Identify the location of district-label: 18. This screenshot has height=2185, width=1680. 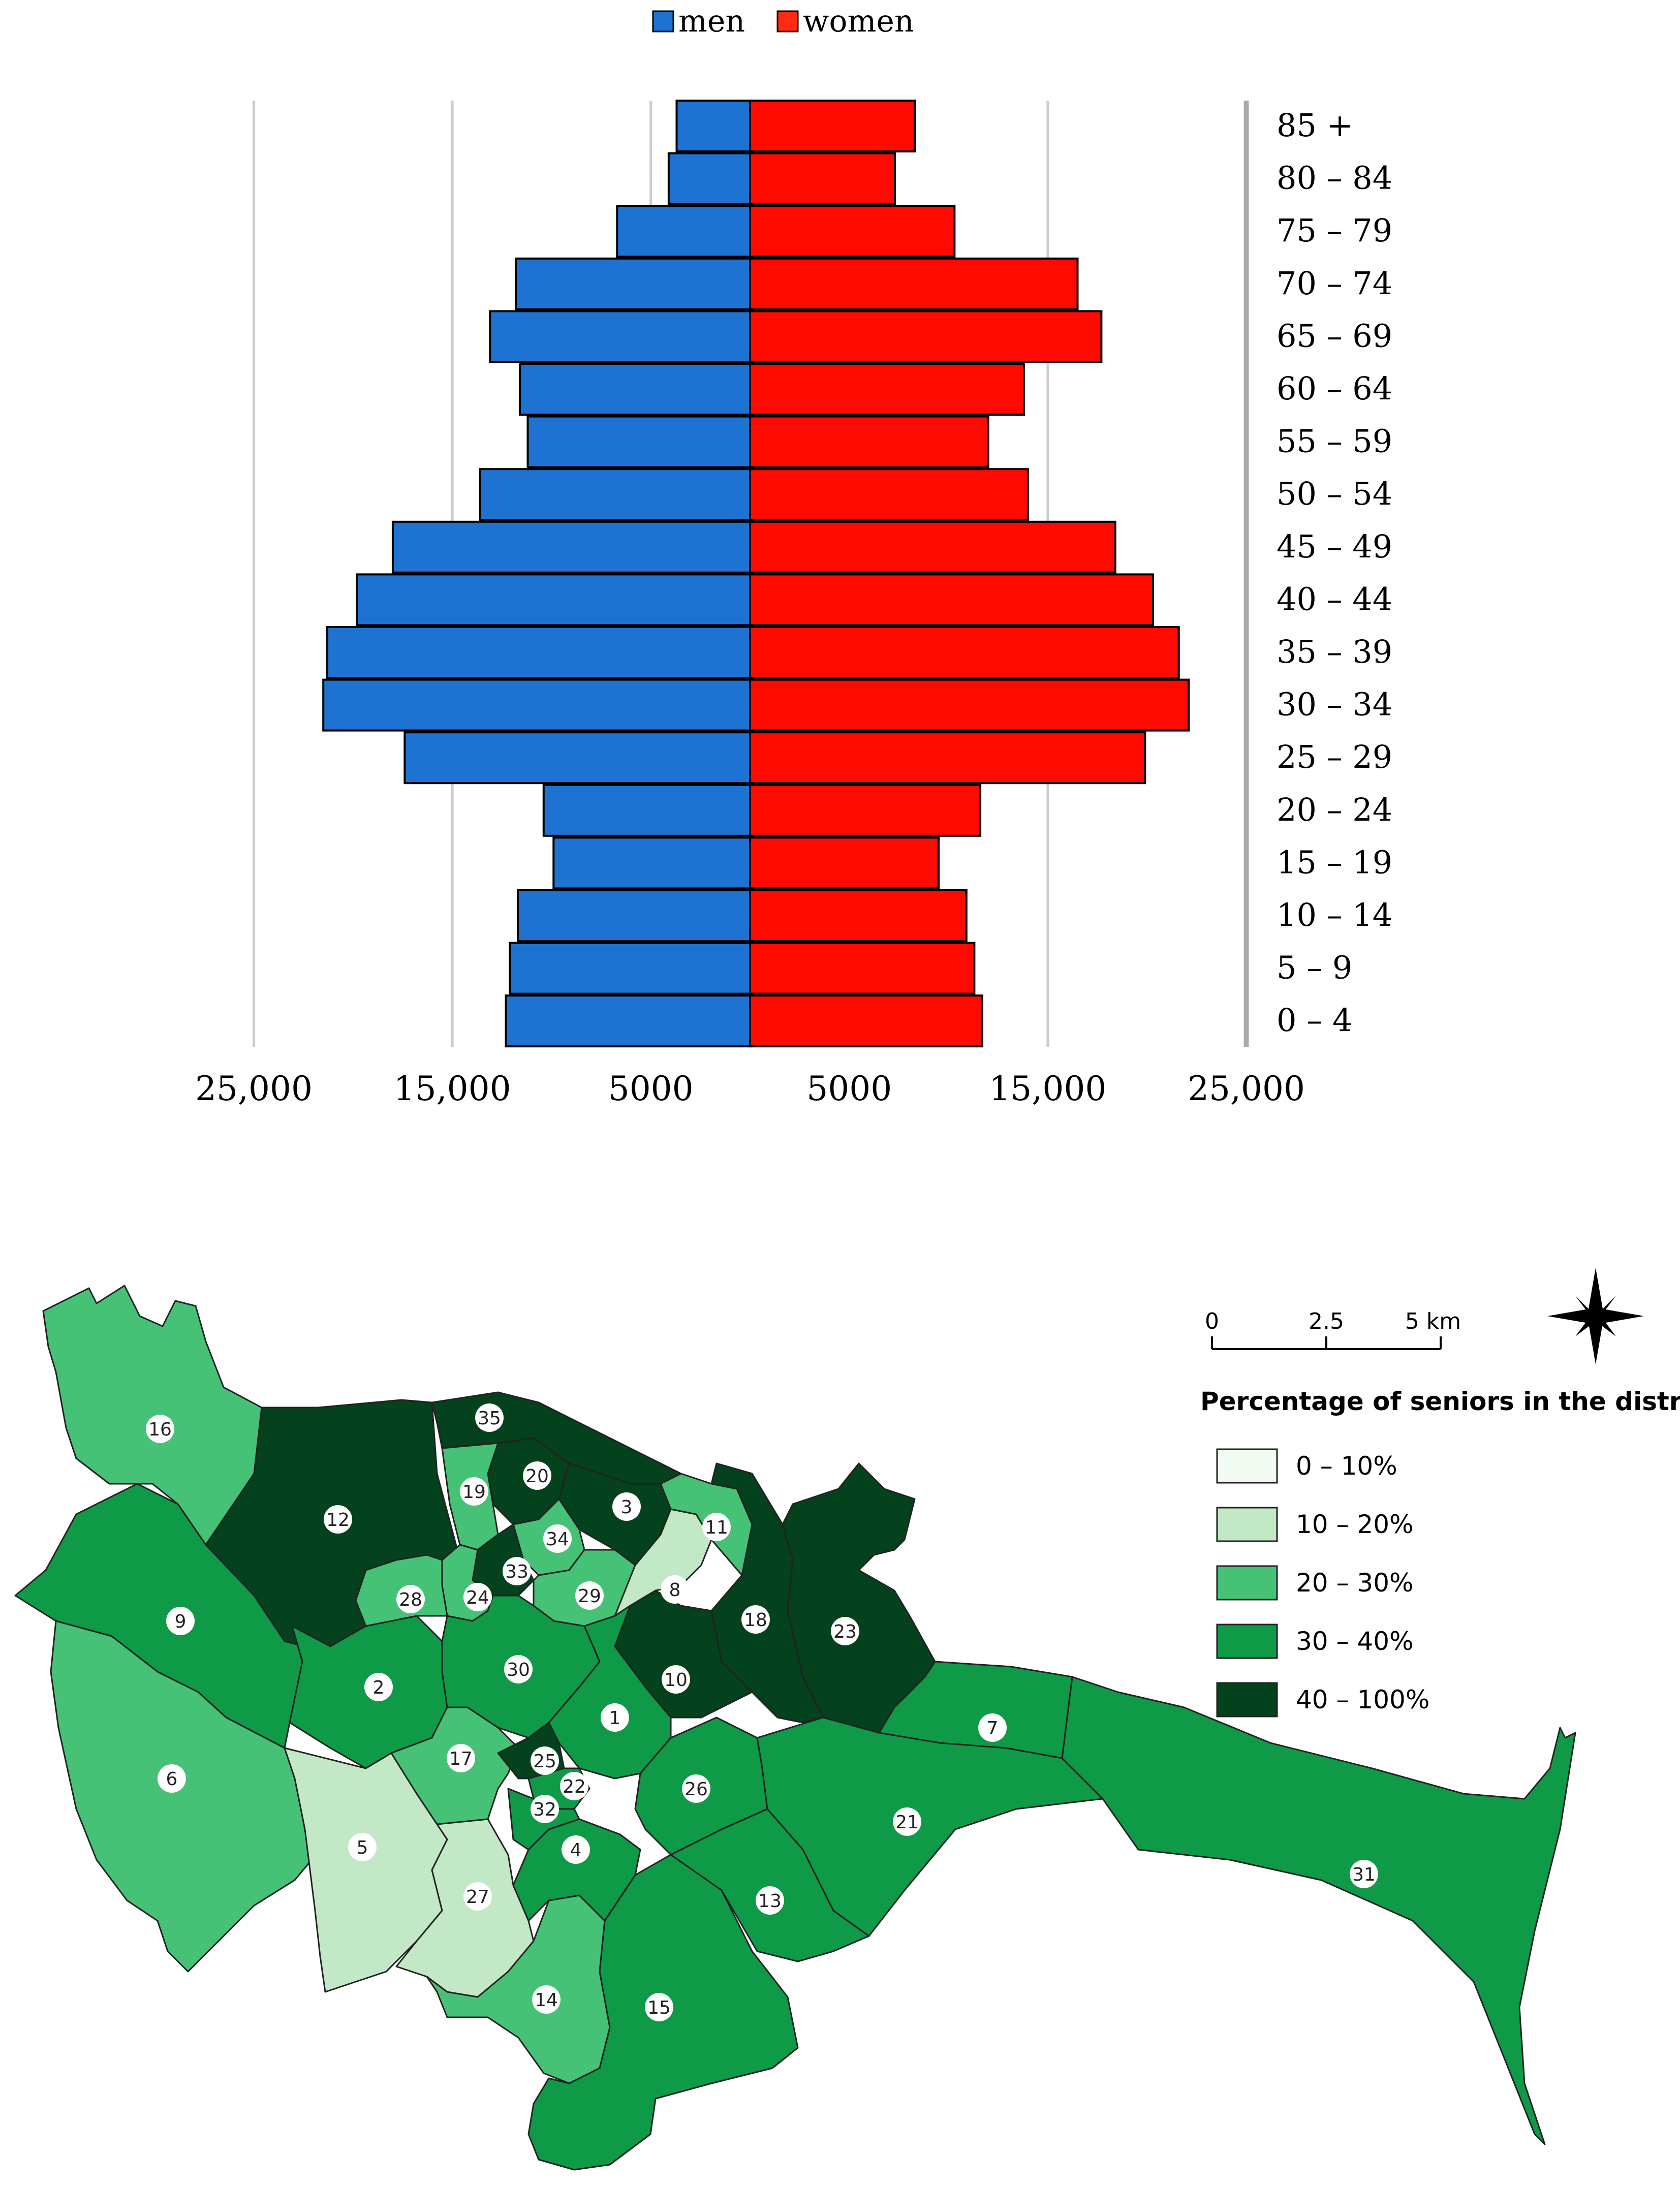
(755, 1620).